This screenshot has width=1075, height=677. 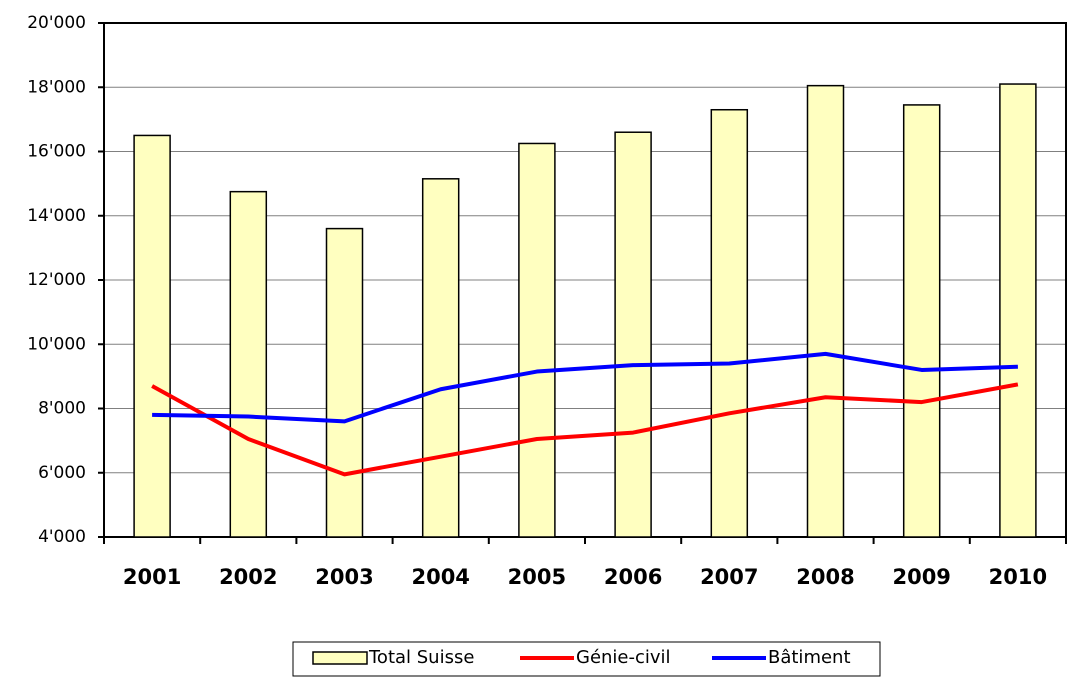 What do you see at coordinates (537, 577) in the screenshot?
I see `x-tick-label: 2005` at bounding box center [537, 577].